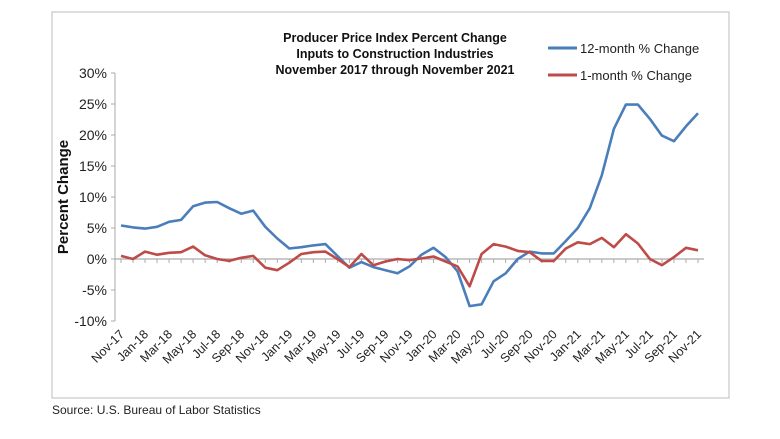 The image size is (780, 439). What do you see at coordinates (409, 260) in the screenshot?
I see `series-line-1-month` at bounding box center [409, 260].